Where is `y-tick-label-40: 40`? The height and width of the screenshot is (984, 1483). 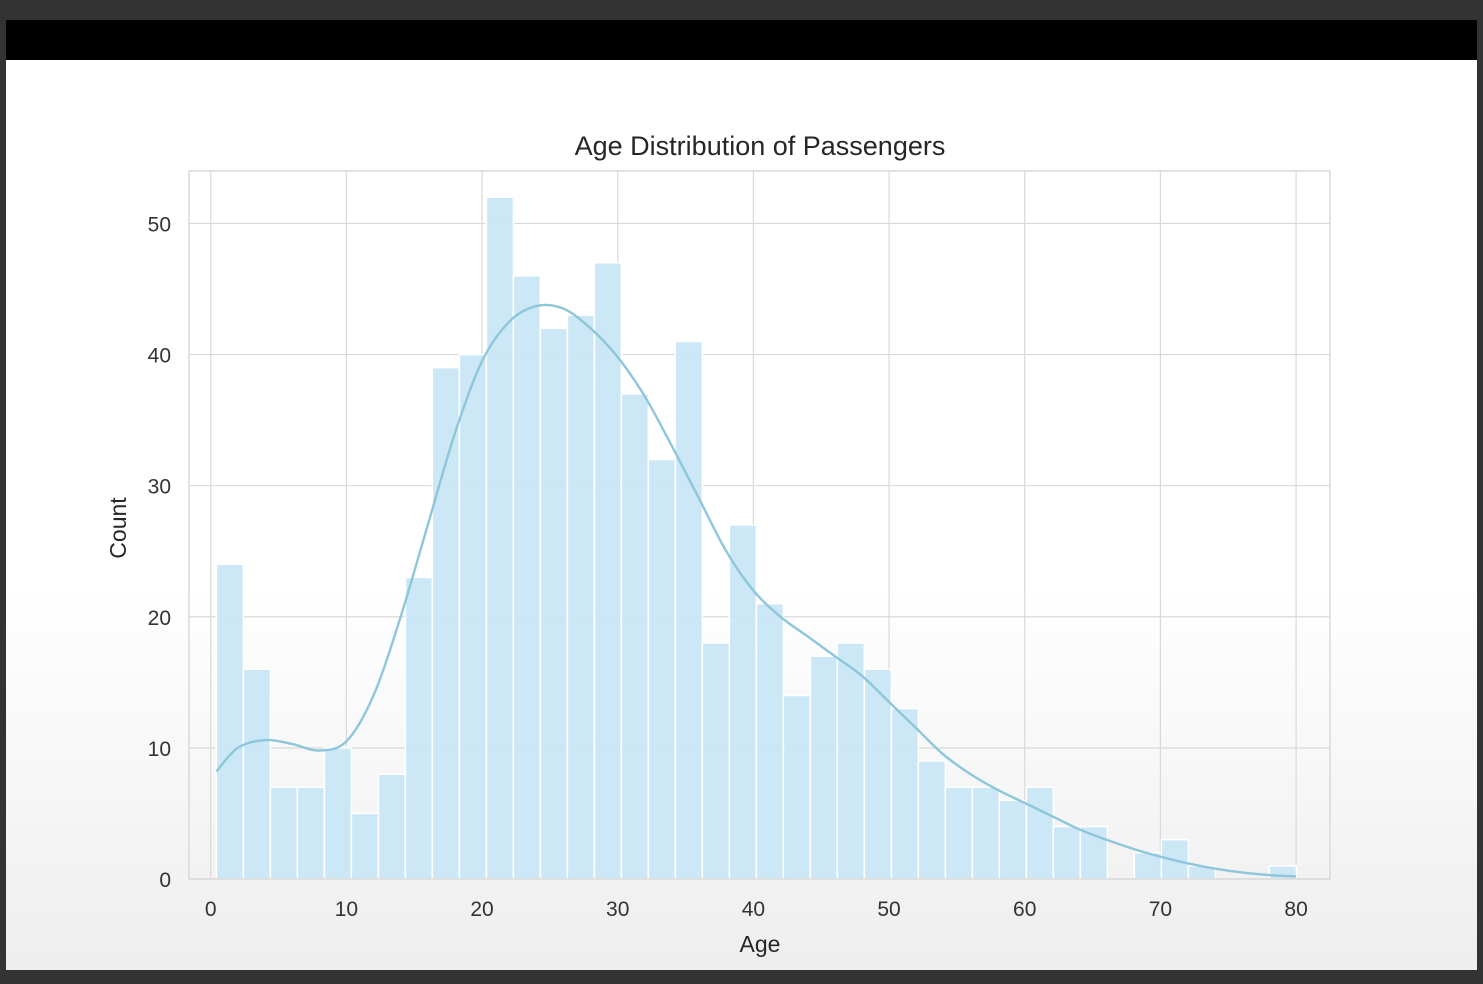
y-tick-label-40: 40 is located at coordinates (159, 356).